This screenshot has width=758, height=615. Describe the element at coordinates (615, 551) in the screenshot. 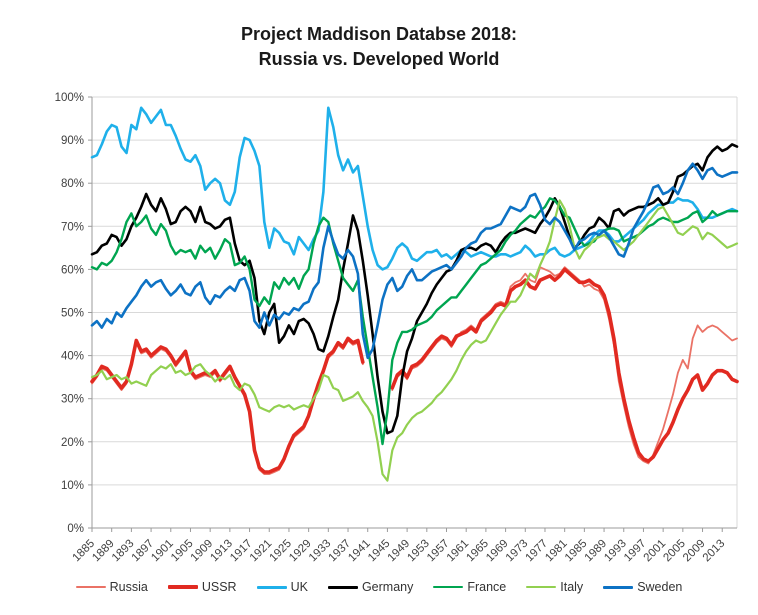

I see `x-axis-label: 1993` at that location.